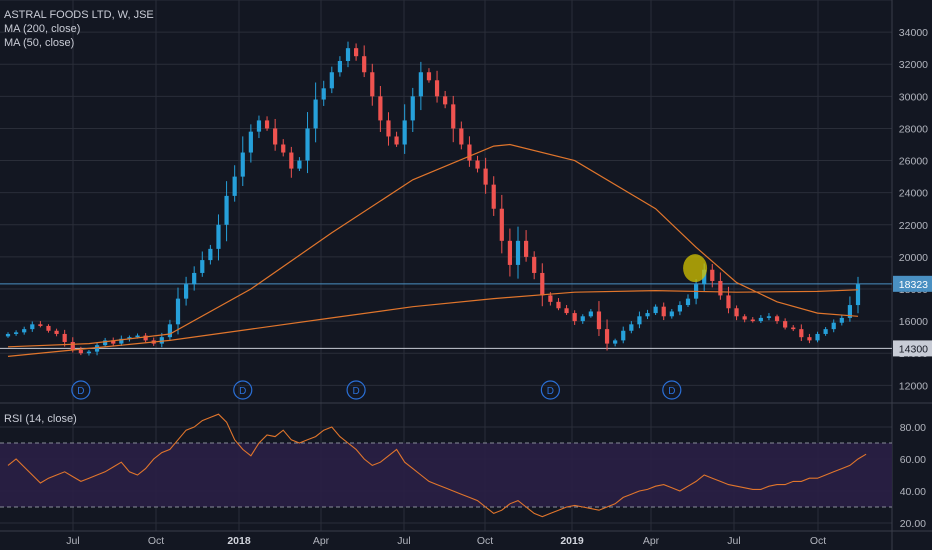 The width and height of the screenshot is (932, 550). Describe the element at coordinates (913, 460) in the screenshot. I see `rsi-tick-label: 60.00` at that location.